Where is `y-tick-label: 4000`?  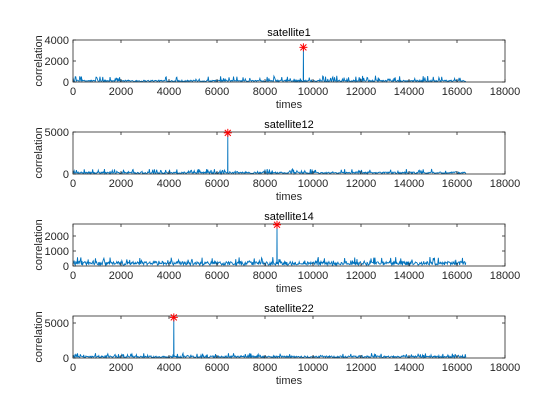 y-tick-label: 4000 is located at coordinates (57, 41).